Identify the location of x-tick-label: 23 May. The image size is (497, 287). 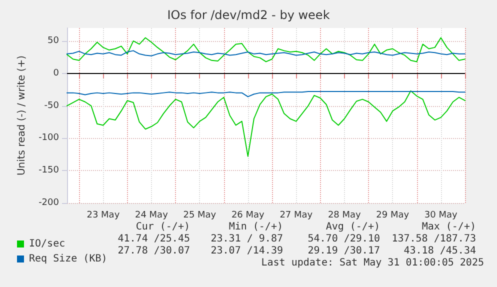
(103, 215).